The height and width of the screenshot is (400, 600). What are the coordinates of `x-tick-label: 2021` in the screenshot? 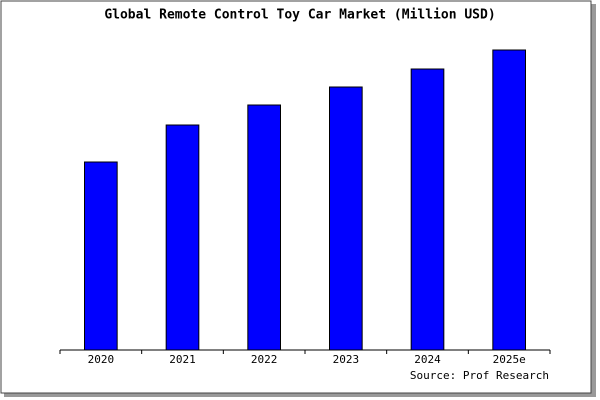 It's located at (182, 359).